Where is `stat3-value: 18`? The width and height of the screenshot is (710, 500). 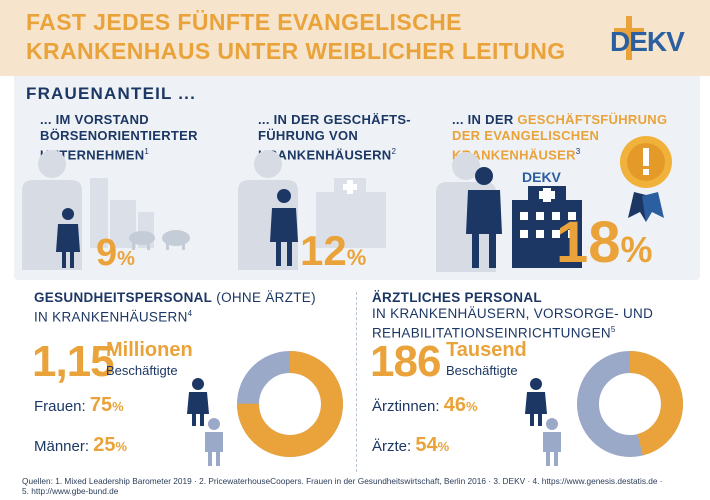 stat3-value: 18 is located at coordinates (588, 242).